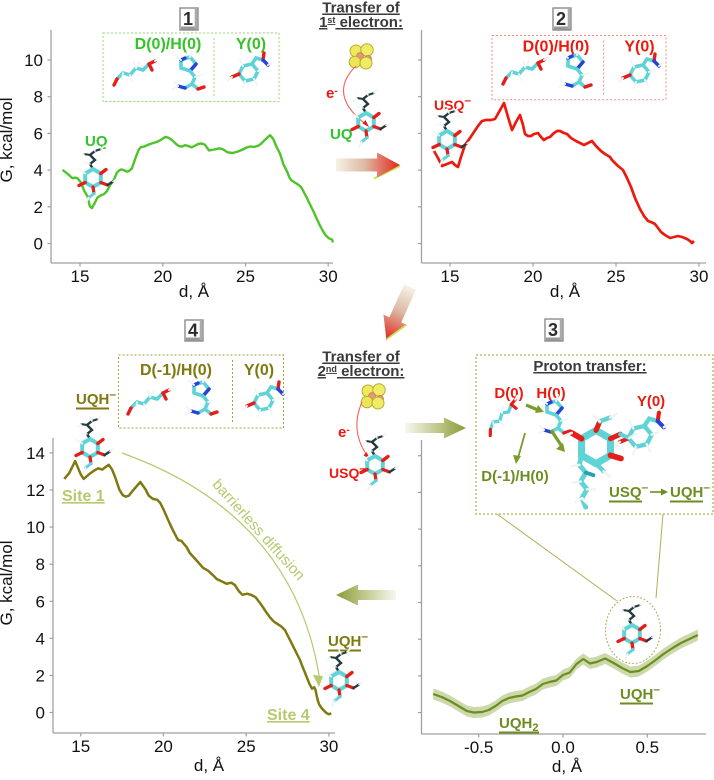  What do you see at coordinates (361, 371) in the screenshot?
I see `svg-text: 2nd electron:` at bounding box center [361, 371].